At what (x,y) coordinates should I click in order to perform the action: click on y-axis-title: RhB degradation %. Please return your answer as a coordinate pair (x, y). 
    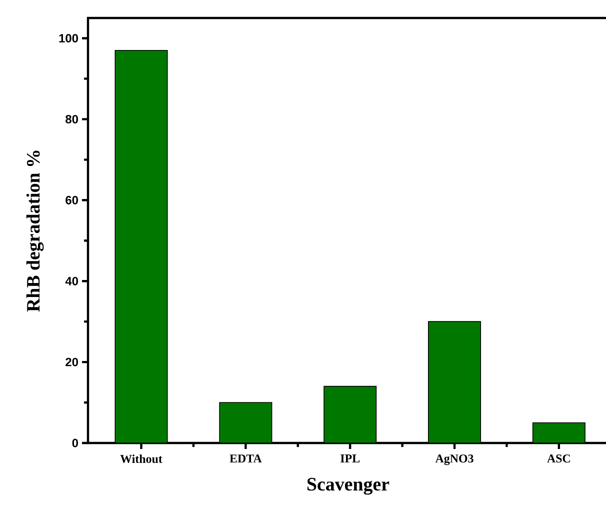
    Looking at the image, I should click on (35, 231).